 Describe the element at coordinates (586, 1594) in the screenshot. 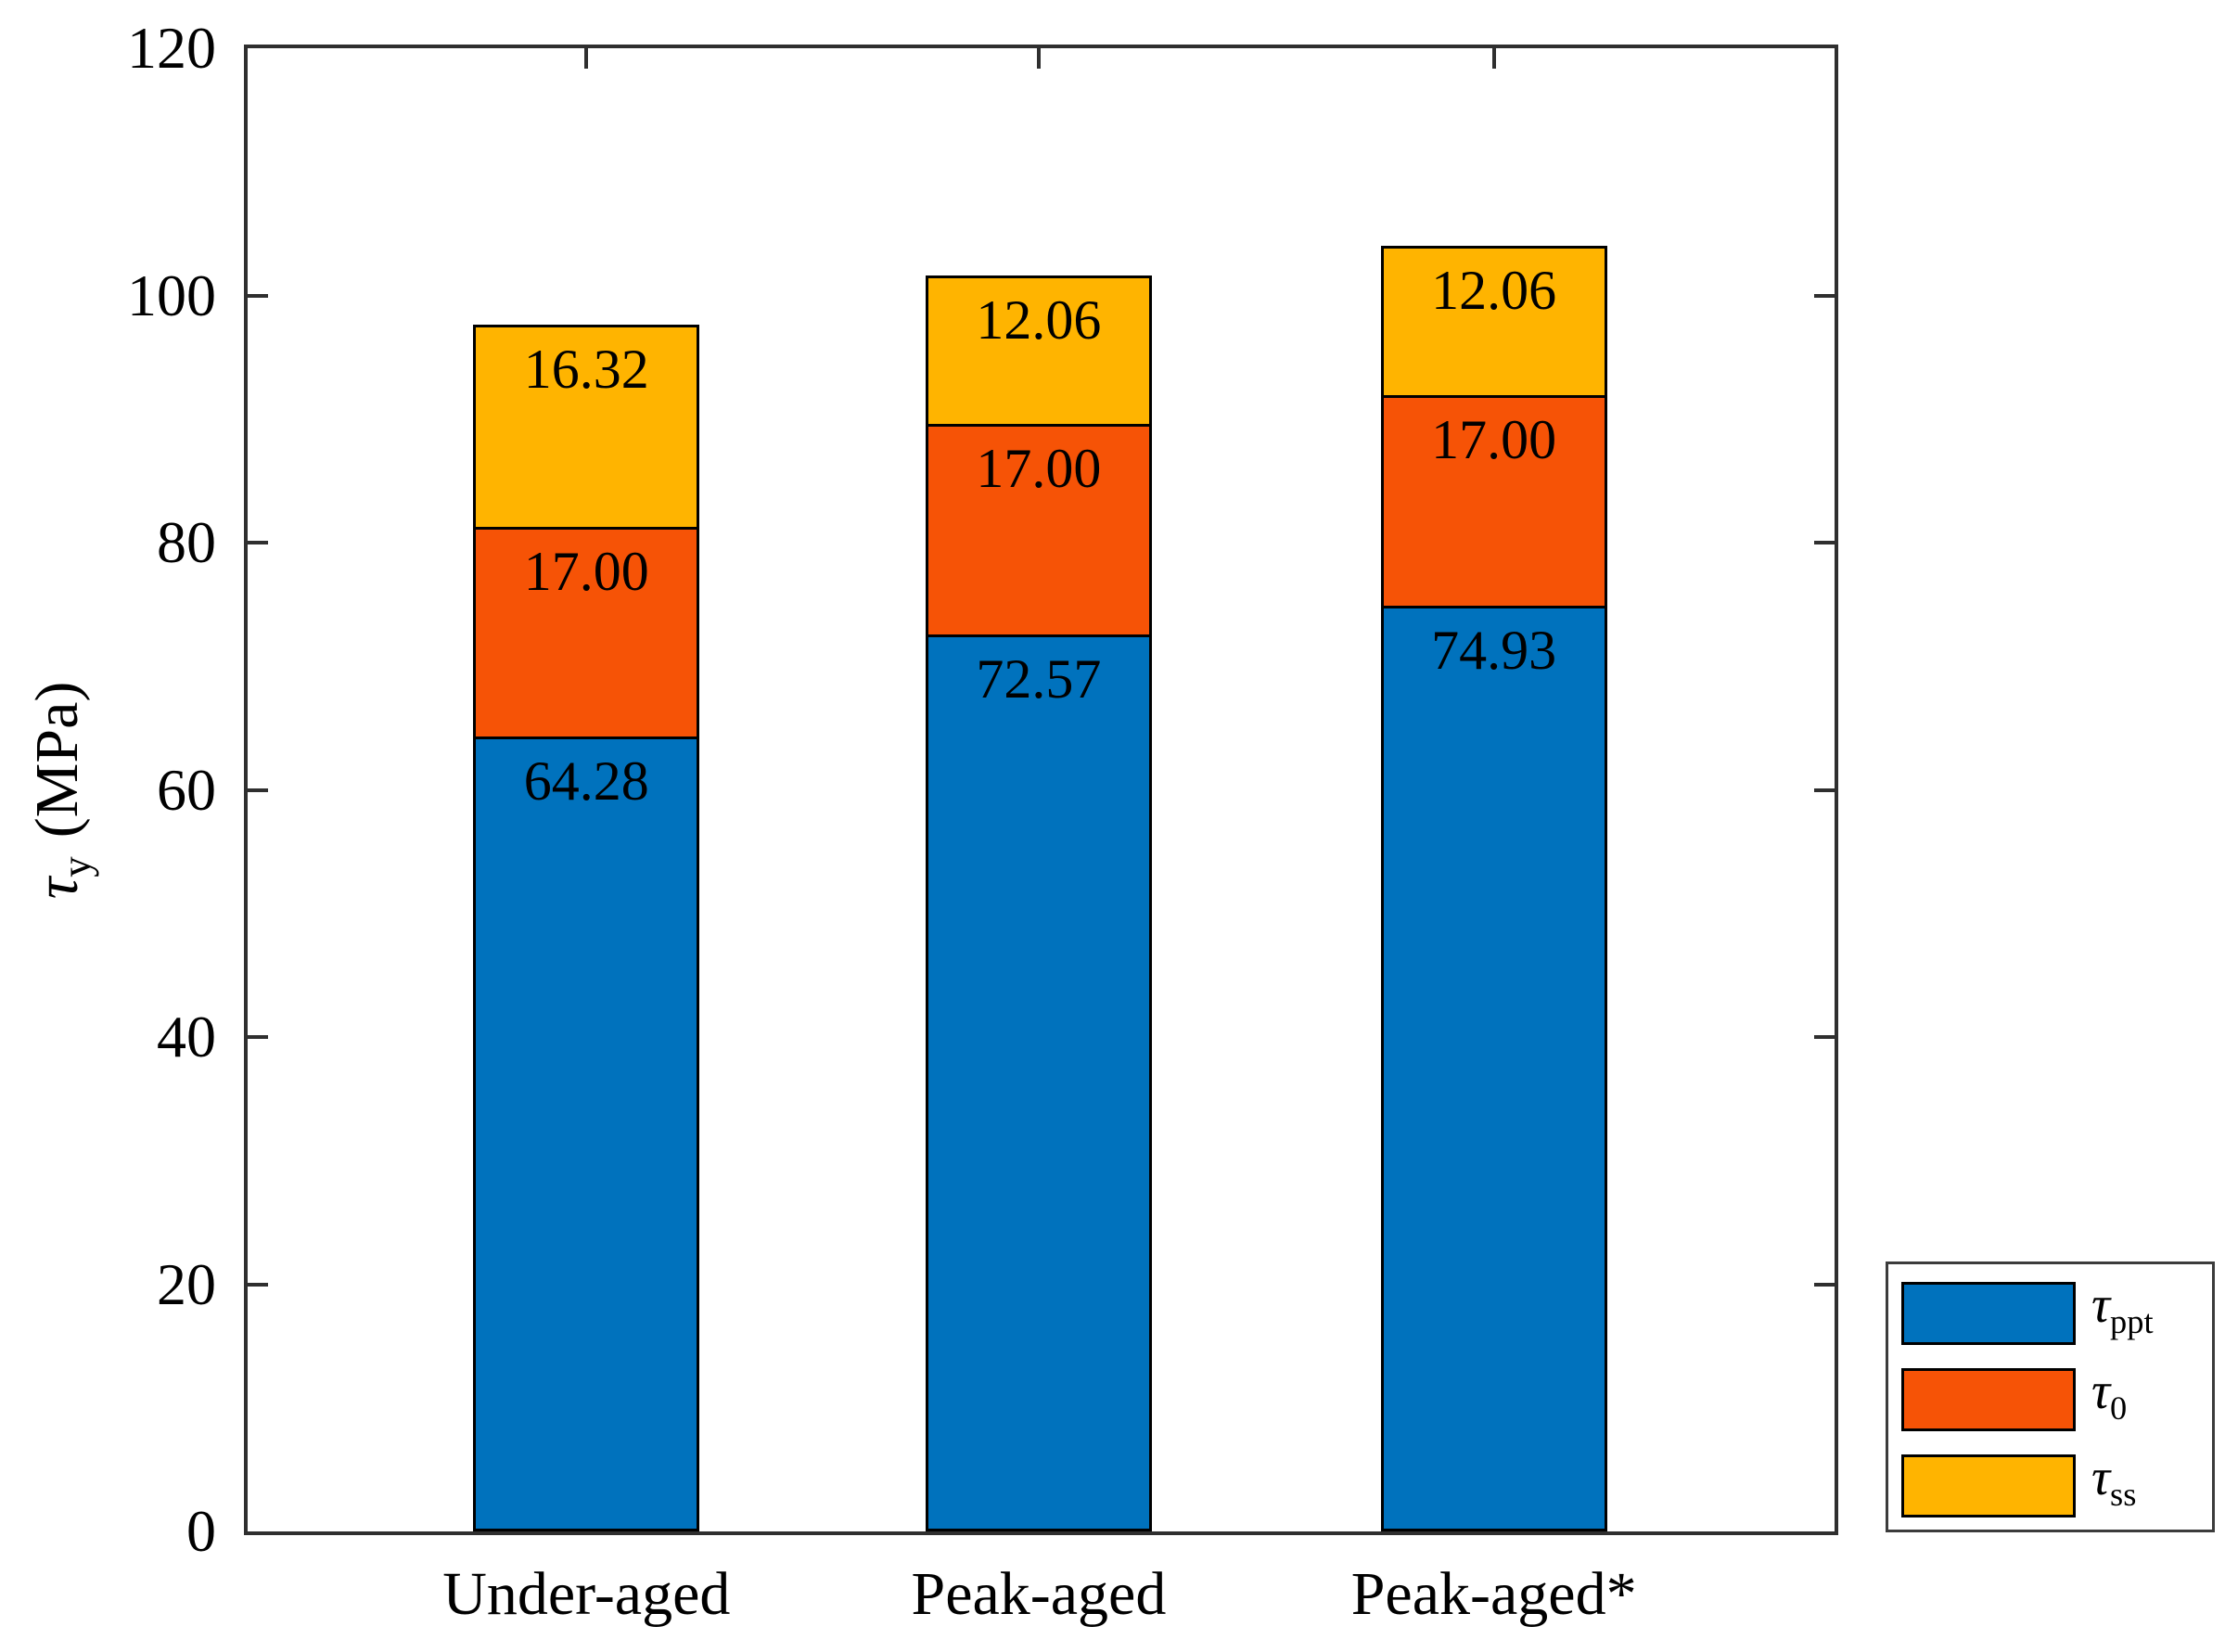

I see `x-category-label: Under-aged` at that location.